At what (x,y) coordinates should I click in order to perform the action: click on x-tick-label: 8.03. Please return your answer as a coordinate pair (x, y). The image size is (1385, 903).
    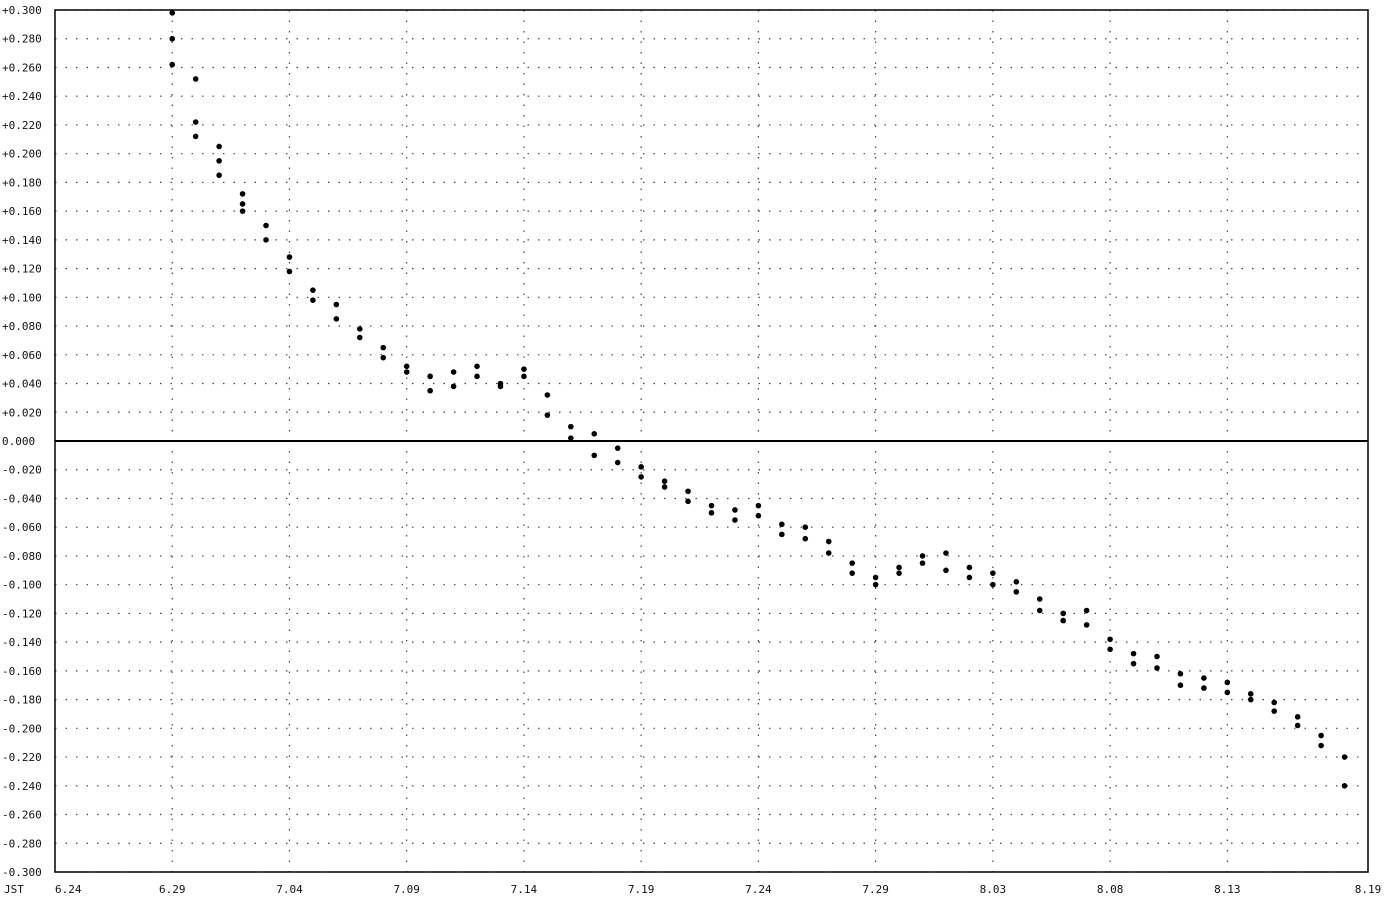
    Looking at the image, I should click on (993, 889).